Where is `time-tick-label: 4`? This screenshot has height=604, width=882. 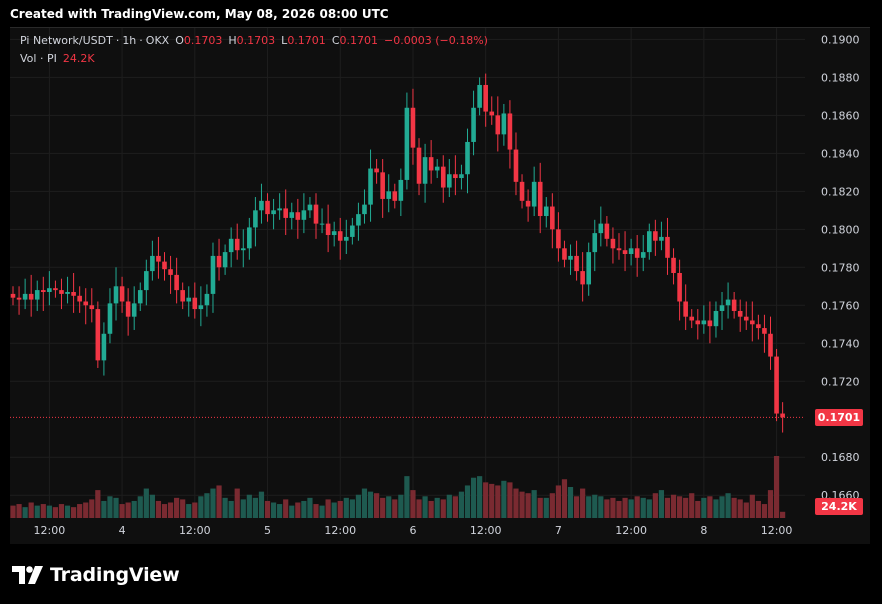 time-tick-label: 4 is located at coordinates (122, 530).